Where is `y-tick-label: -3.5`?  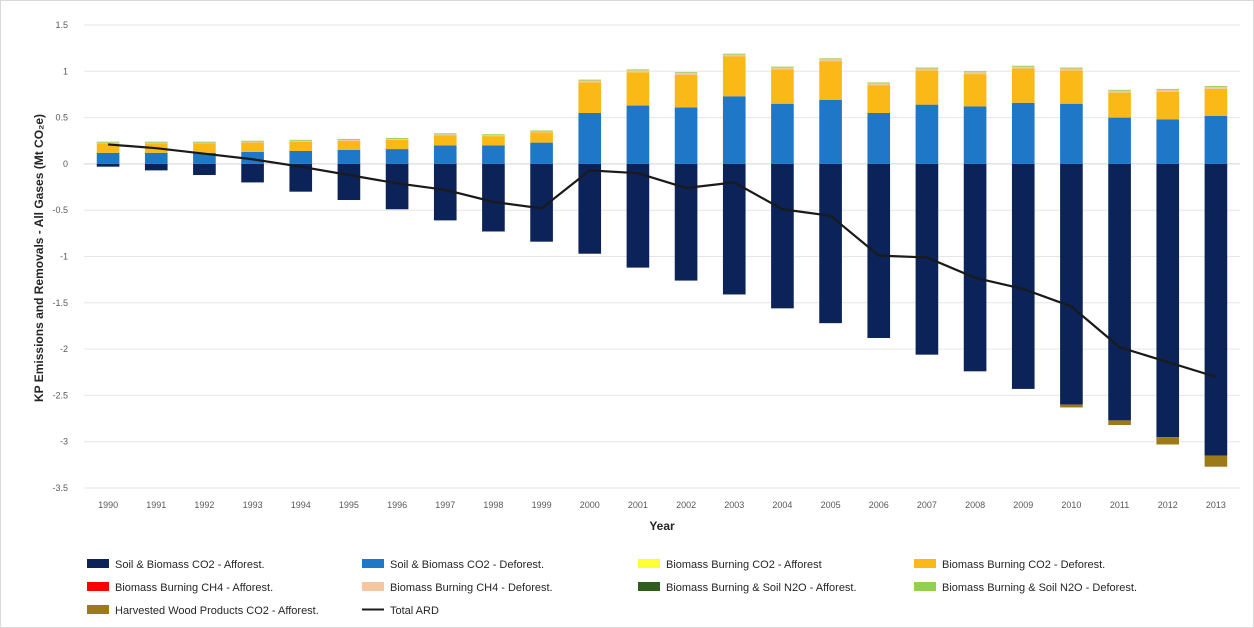
y-tick-label: -3.5 is located at coordinates (60, 488).